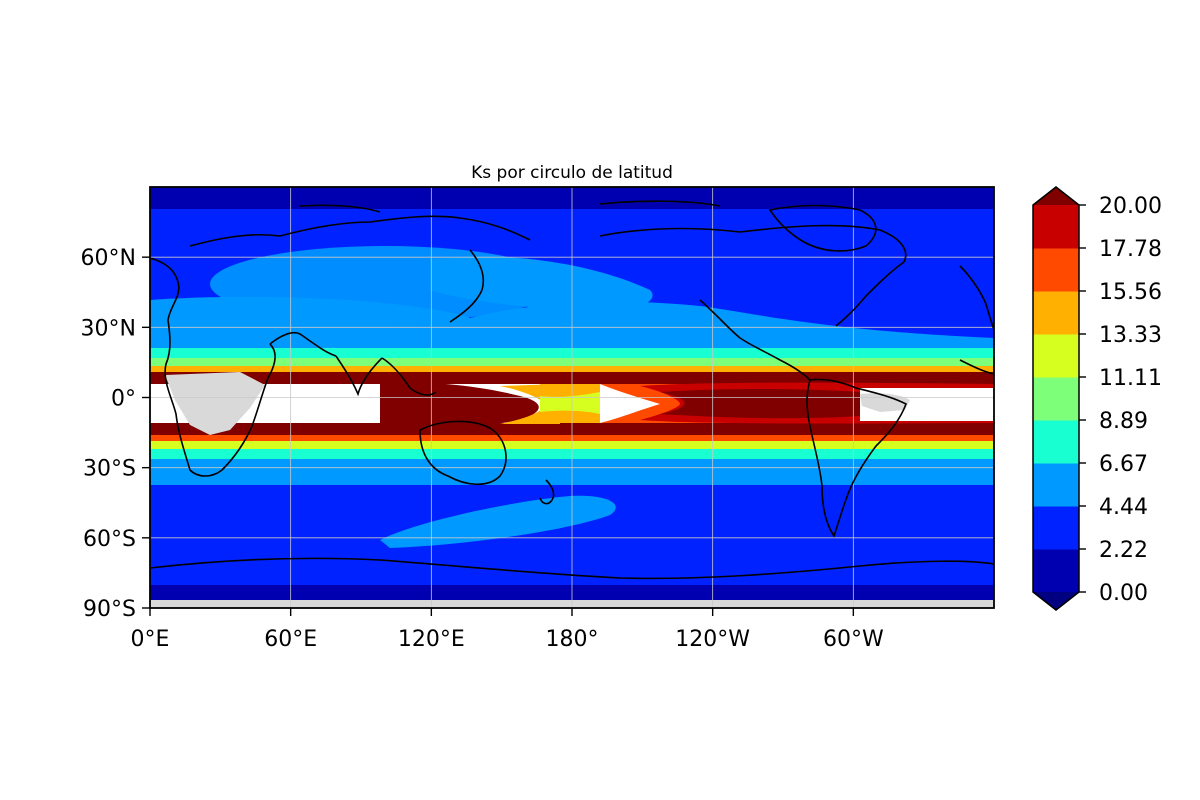  I want to click on colorbar-under-triangle, so click(1056, 601).